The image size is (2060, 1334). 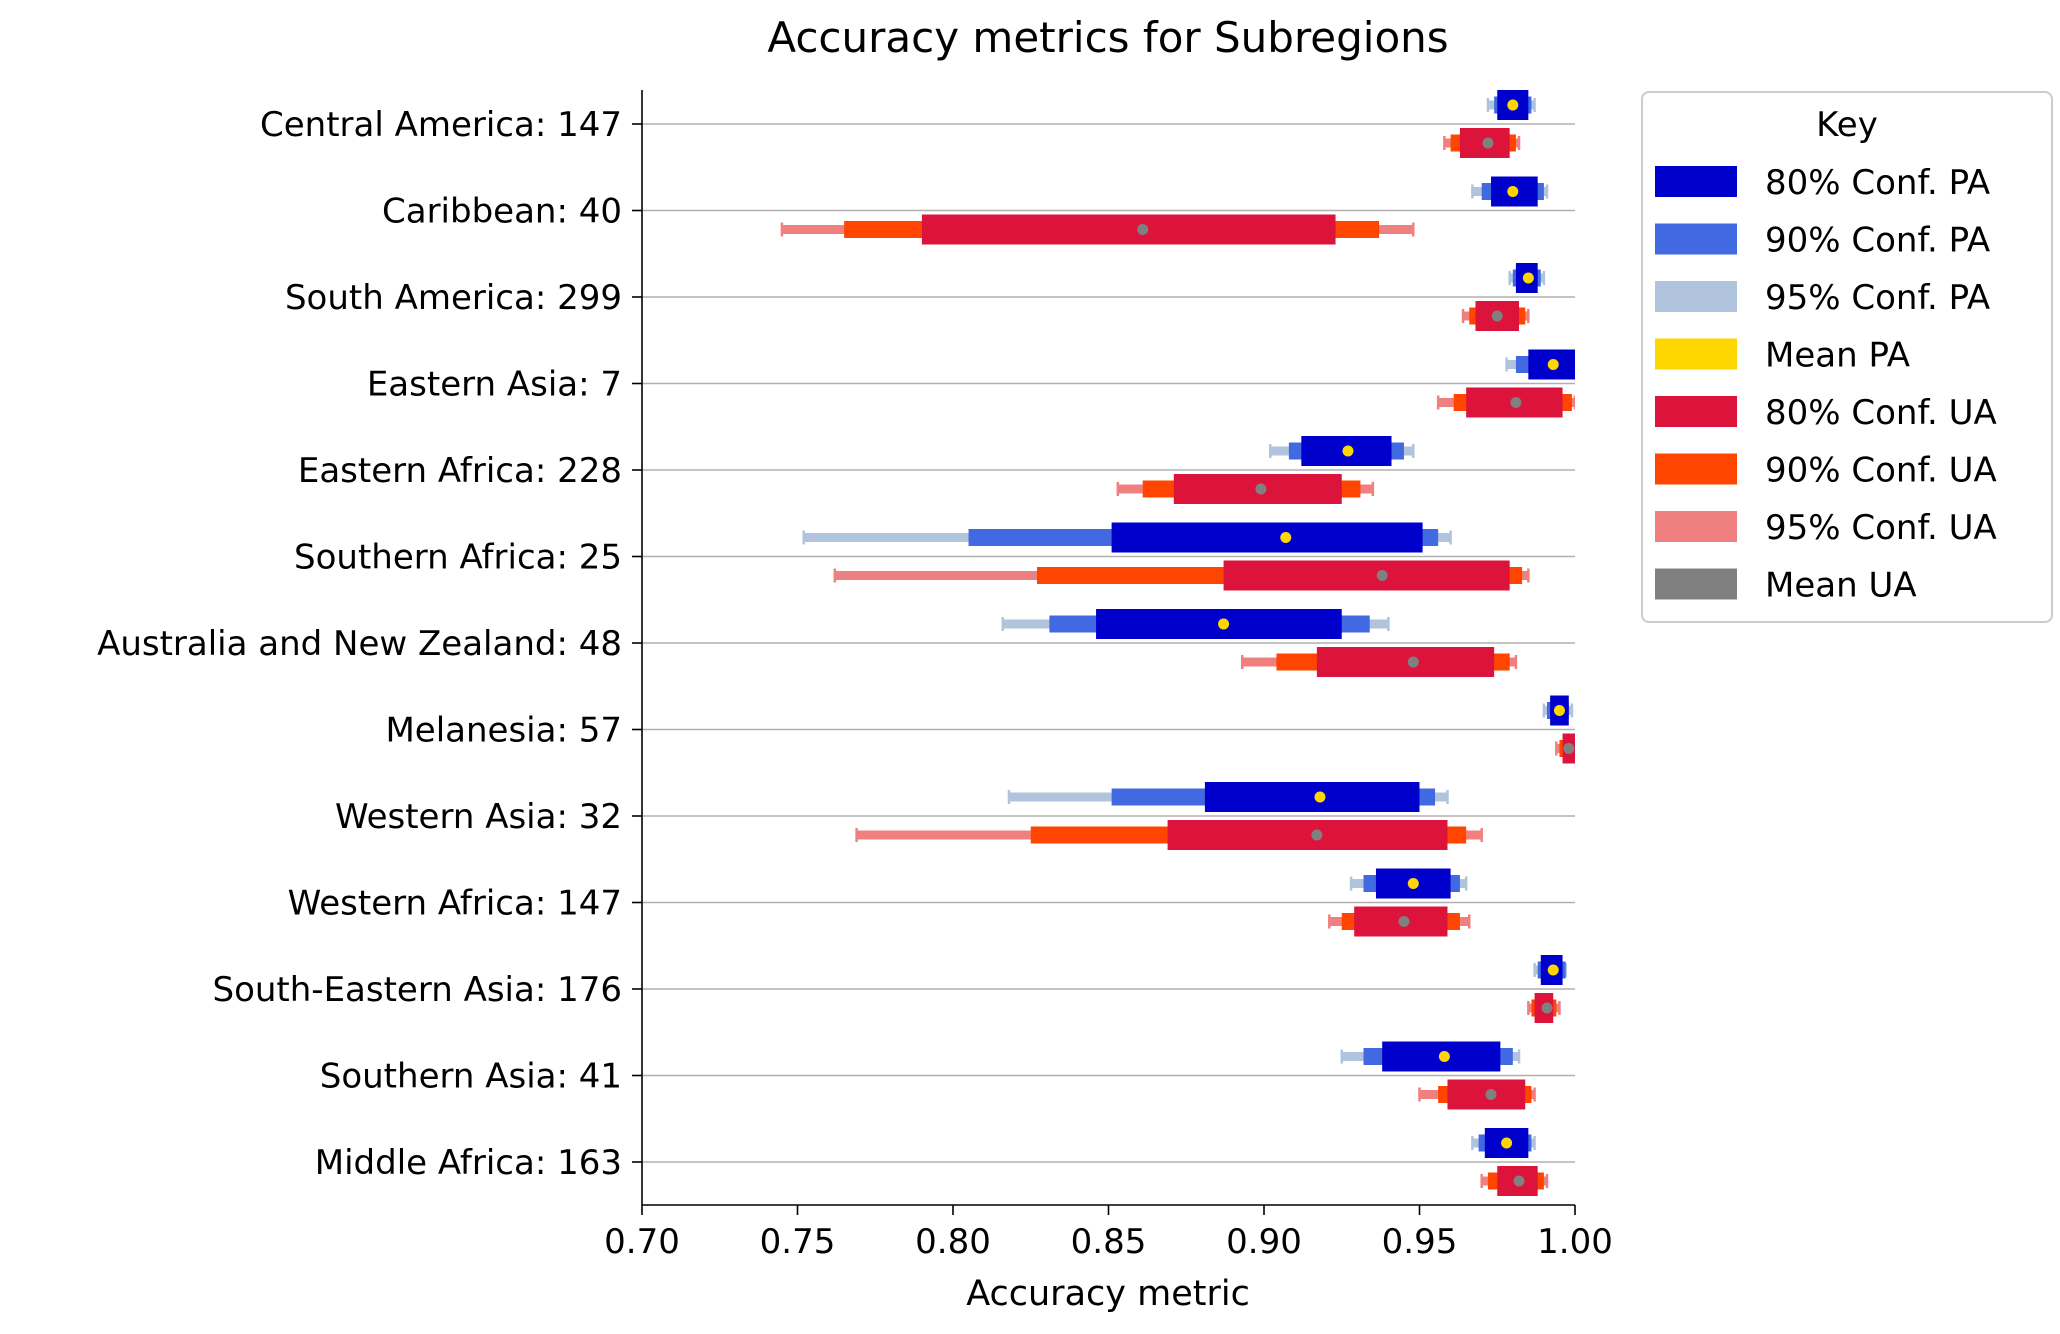 I want to click on y-tick-label: Middle Africa: 163, so click(x=468, y=1163).